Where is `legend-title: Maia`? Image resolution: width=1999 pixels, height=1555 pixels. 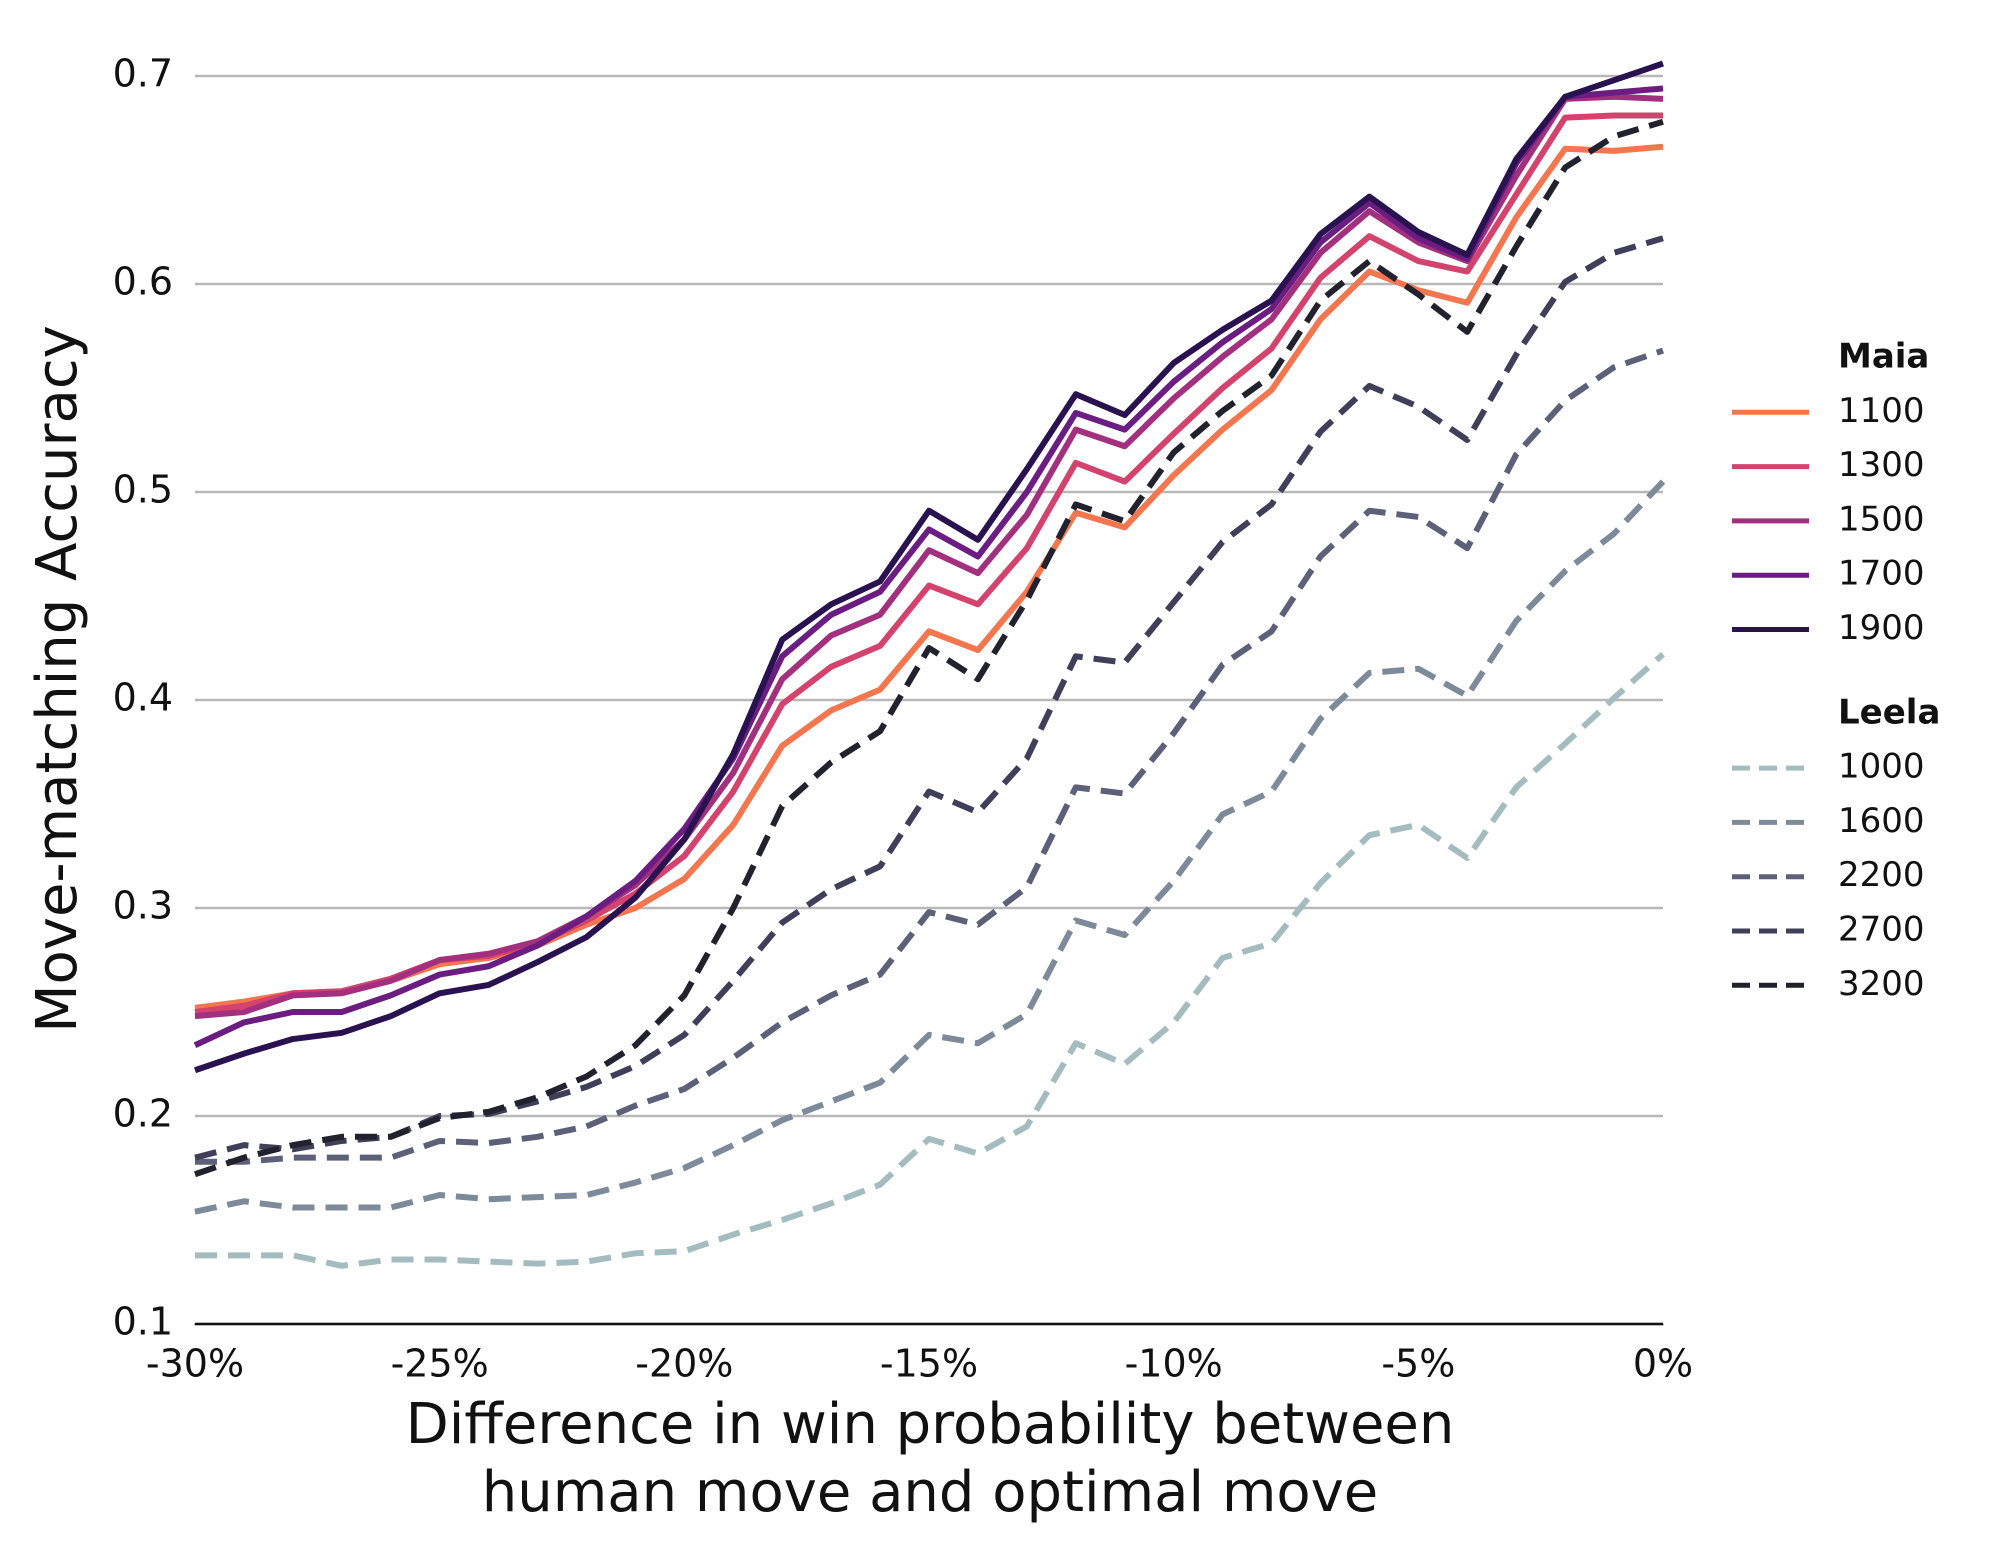 legend-title: Maia is located at coordinates (1883, 357).